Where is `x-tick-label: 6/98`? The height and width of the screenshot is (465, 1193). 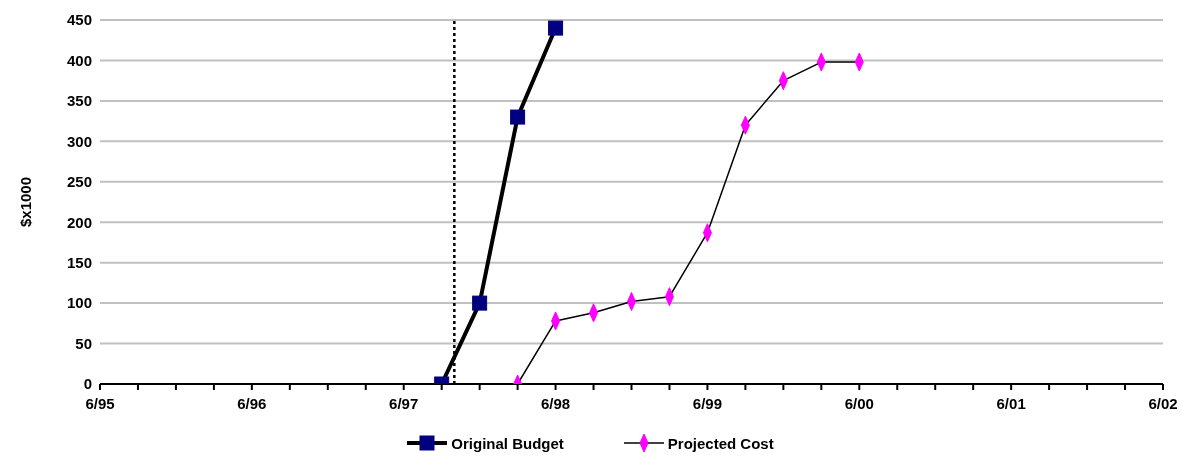
x-tick-label: 6/98 is located at coordinates (555, 403).